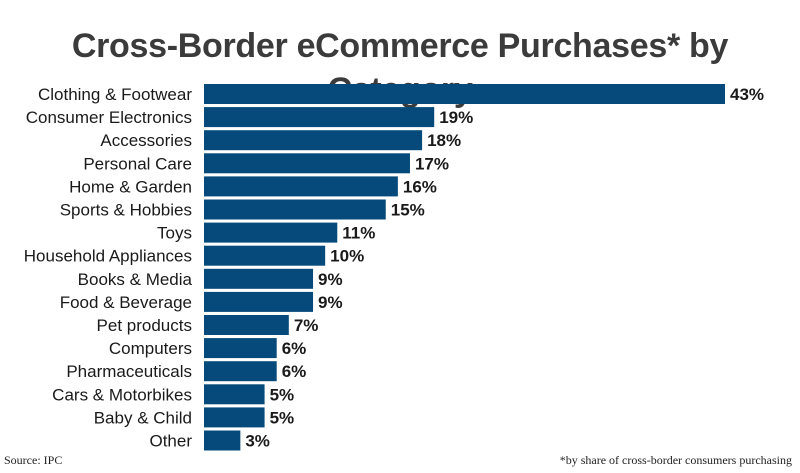 This screenshot has width=800, height=473. Describe the element at coordinates (126, 210) in the screenshot. I see `category-label: Sports & Hobbies` at that location.